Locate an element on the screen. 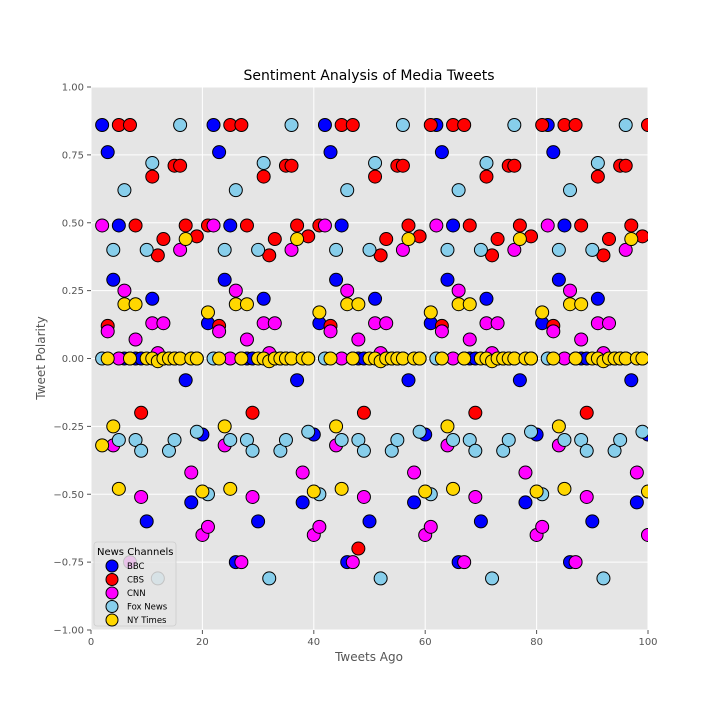 This screenshot has height=720, width=720. x-tick-label: 20 is located at coordinates (202, 642).